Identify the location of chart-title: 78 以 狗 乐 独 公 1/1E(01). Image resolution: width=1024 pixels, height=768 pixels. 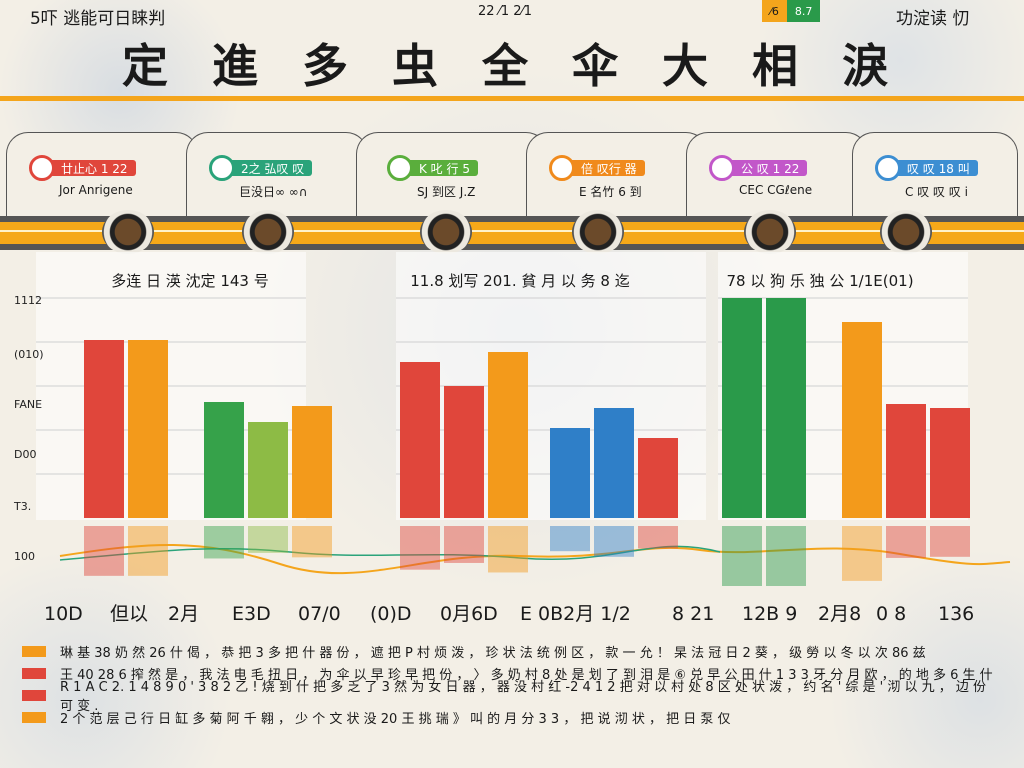
(819, 281).